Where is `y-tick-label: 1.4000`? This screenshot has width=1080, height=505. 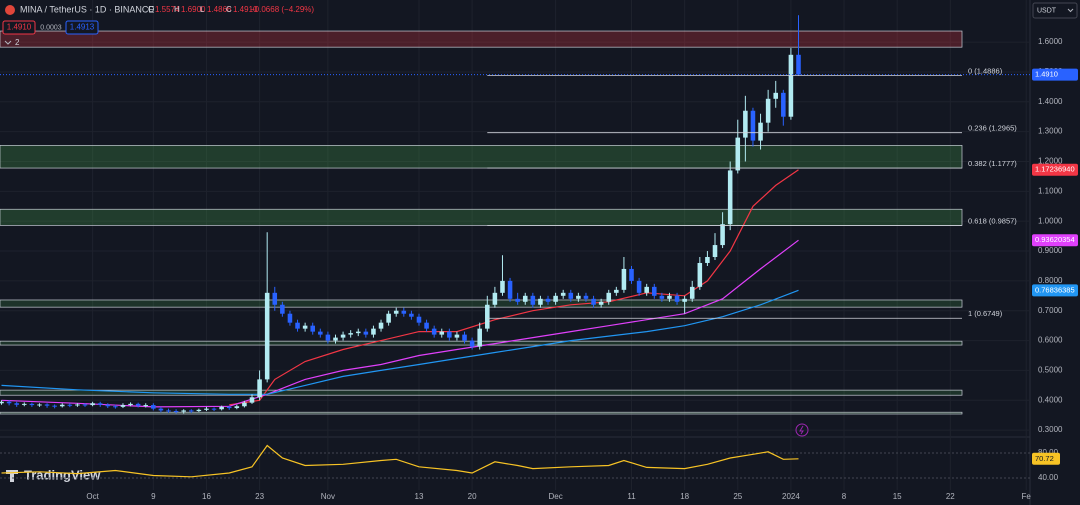 y-tick-label: 1.4000 is located at coordinates (1050, 101).